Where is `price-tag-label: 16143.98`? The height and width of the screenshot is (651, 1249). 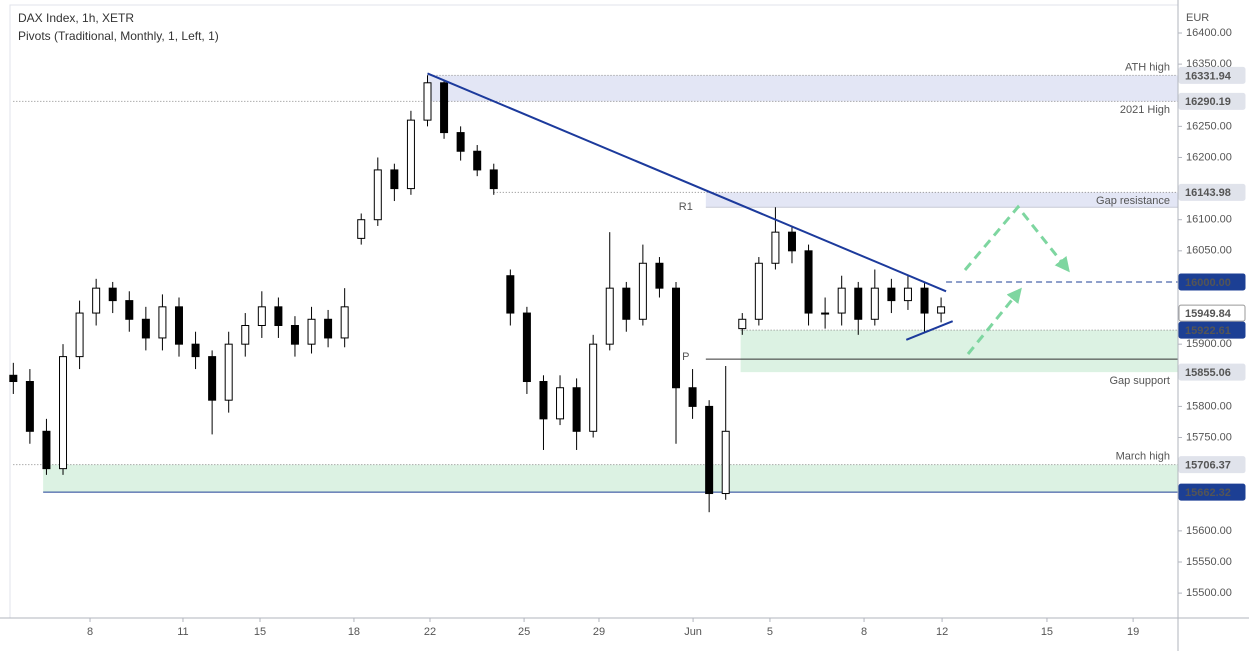
price-tag-label: 16143.98 is located at coordinates (1208, 193).